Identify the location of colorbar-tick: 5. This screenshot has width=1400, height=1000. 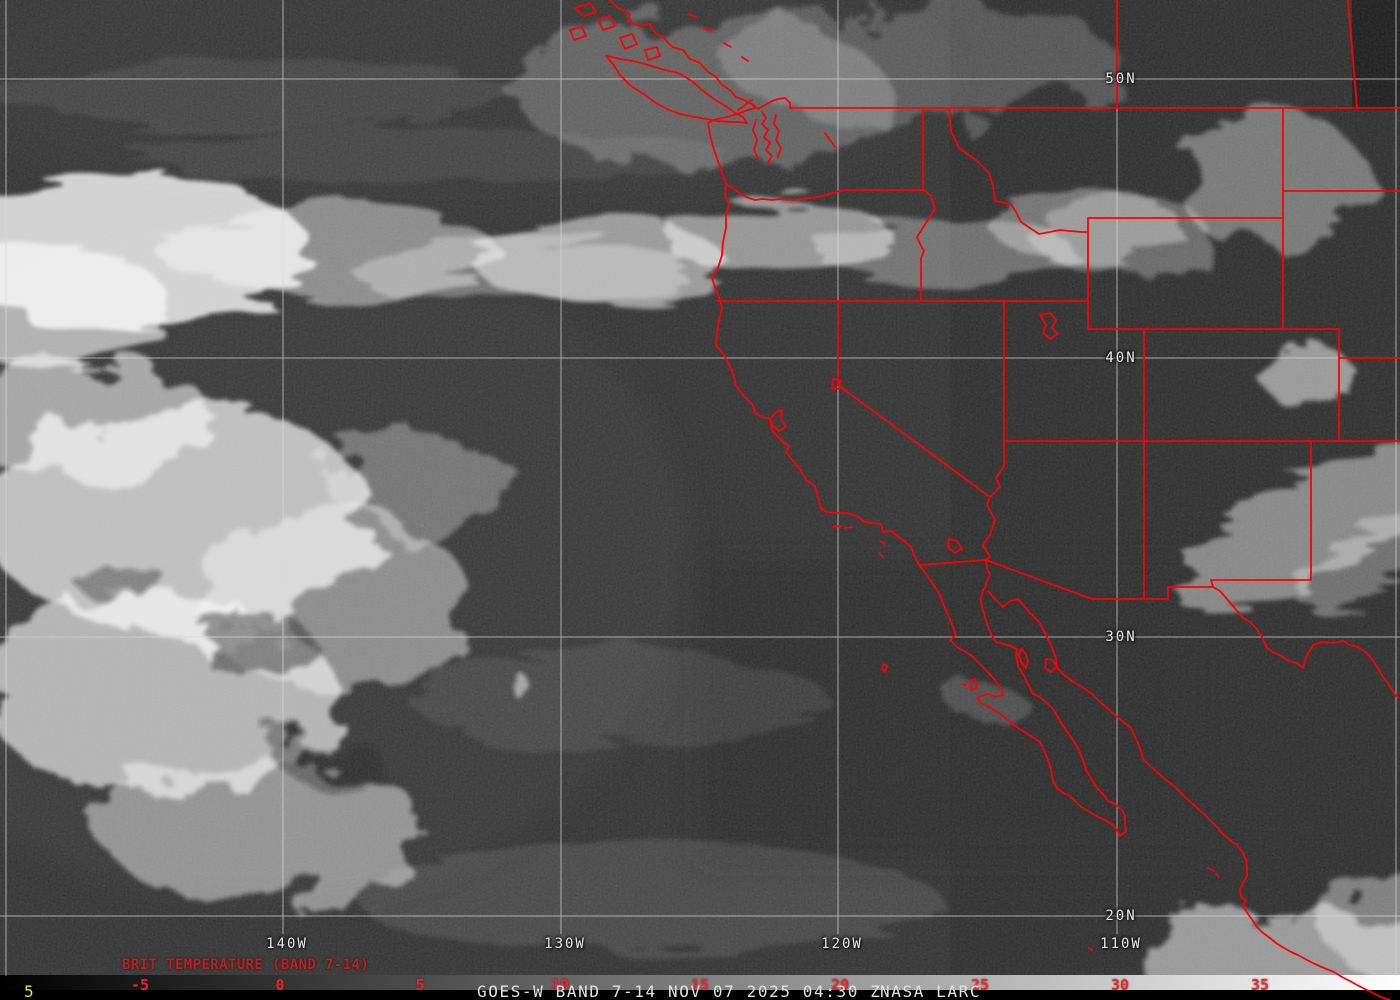
(420, 985).